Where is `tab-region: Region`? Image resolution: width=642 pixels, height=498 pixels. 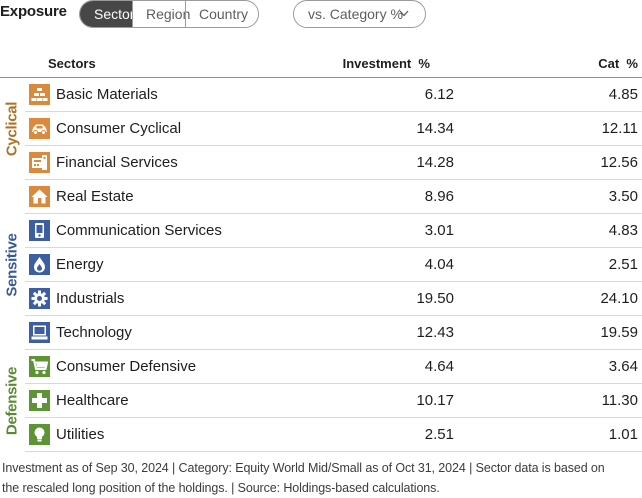
tab-region: Region is located at coordinates (161, 14).